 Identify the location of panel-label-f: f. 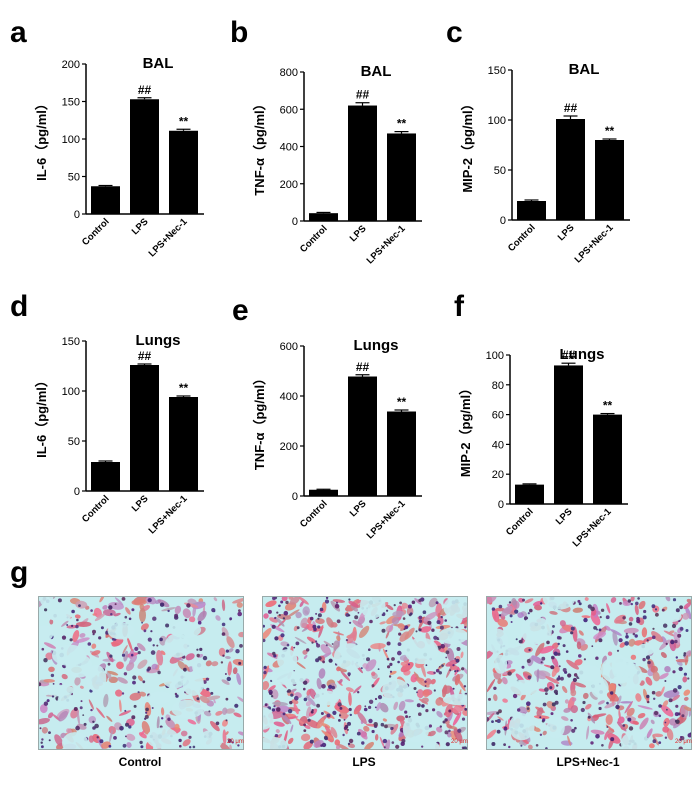
(459, 306).